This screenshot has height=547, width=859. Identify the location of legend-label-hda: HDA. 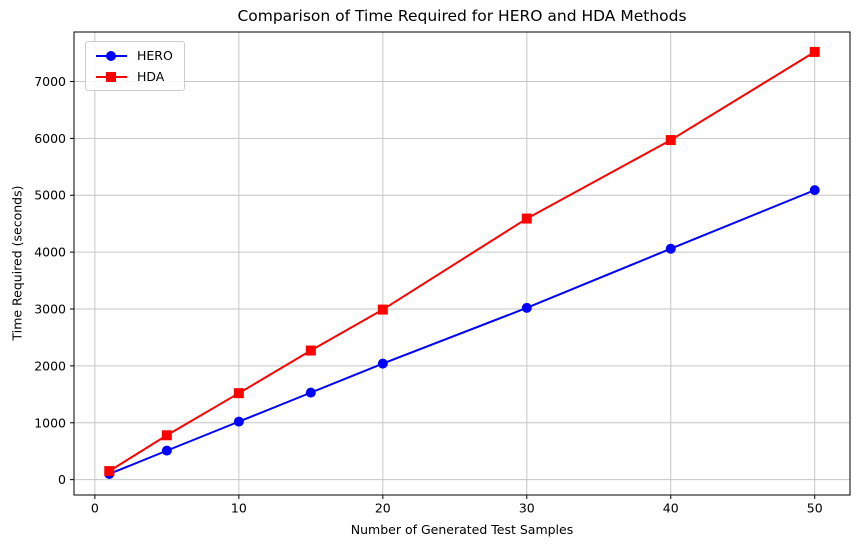
(151, 76).